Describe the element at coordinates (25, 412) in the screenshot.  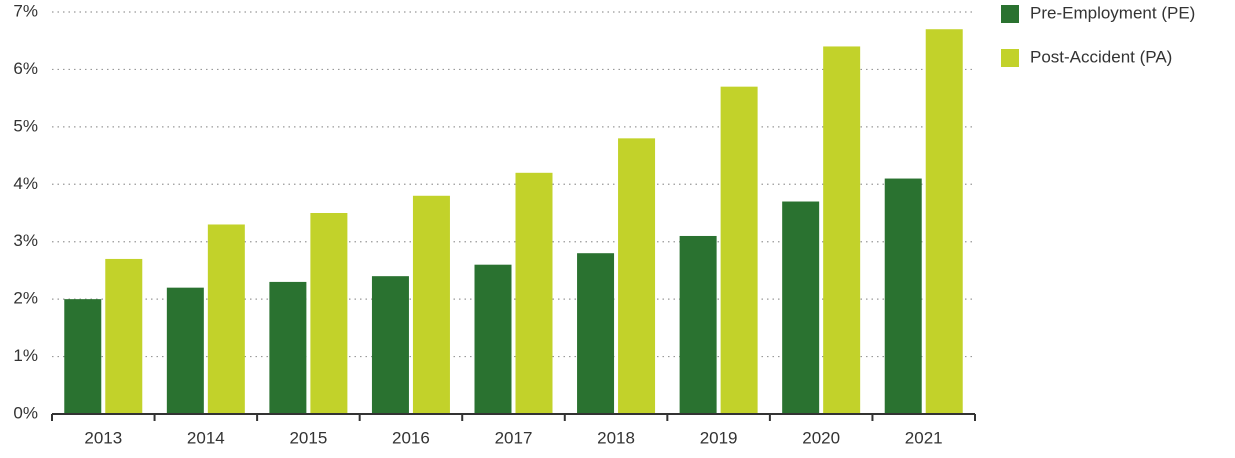
I see `y-tick-label: 0%` at that location.